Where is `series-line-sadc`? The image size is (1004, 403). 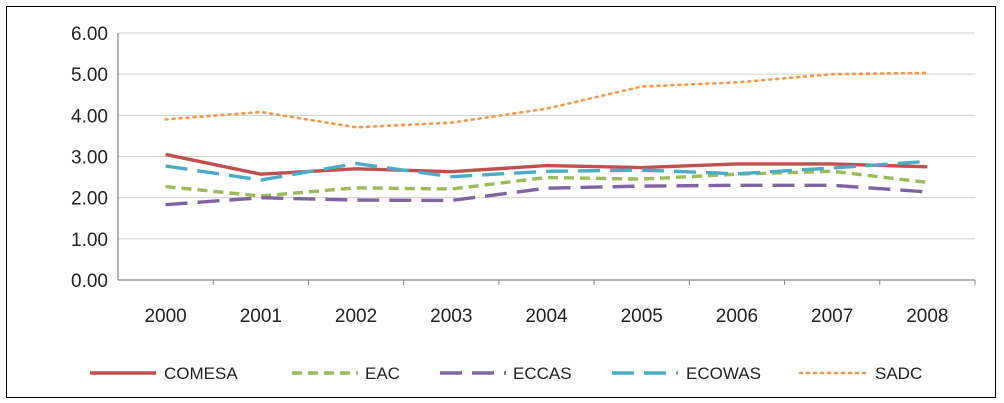 series-line-sadc is located at coordinates (546, 100).